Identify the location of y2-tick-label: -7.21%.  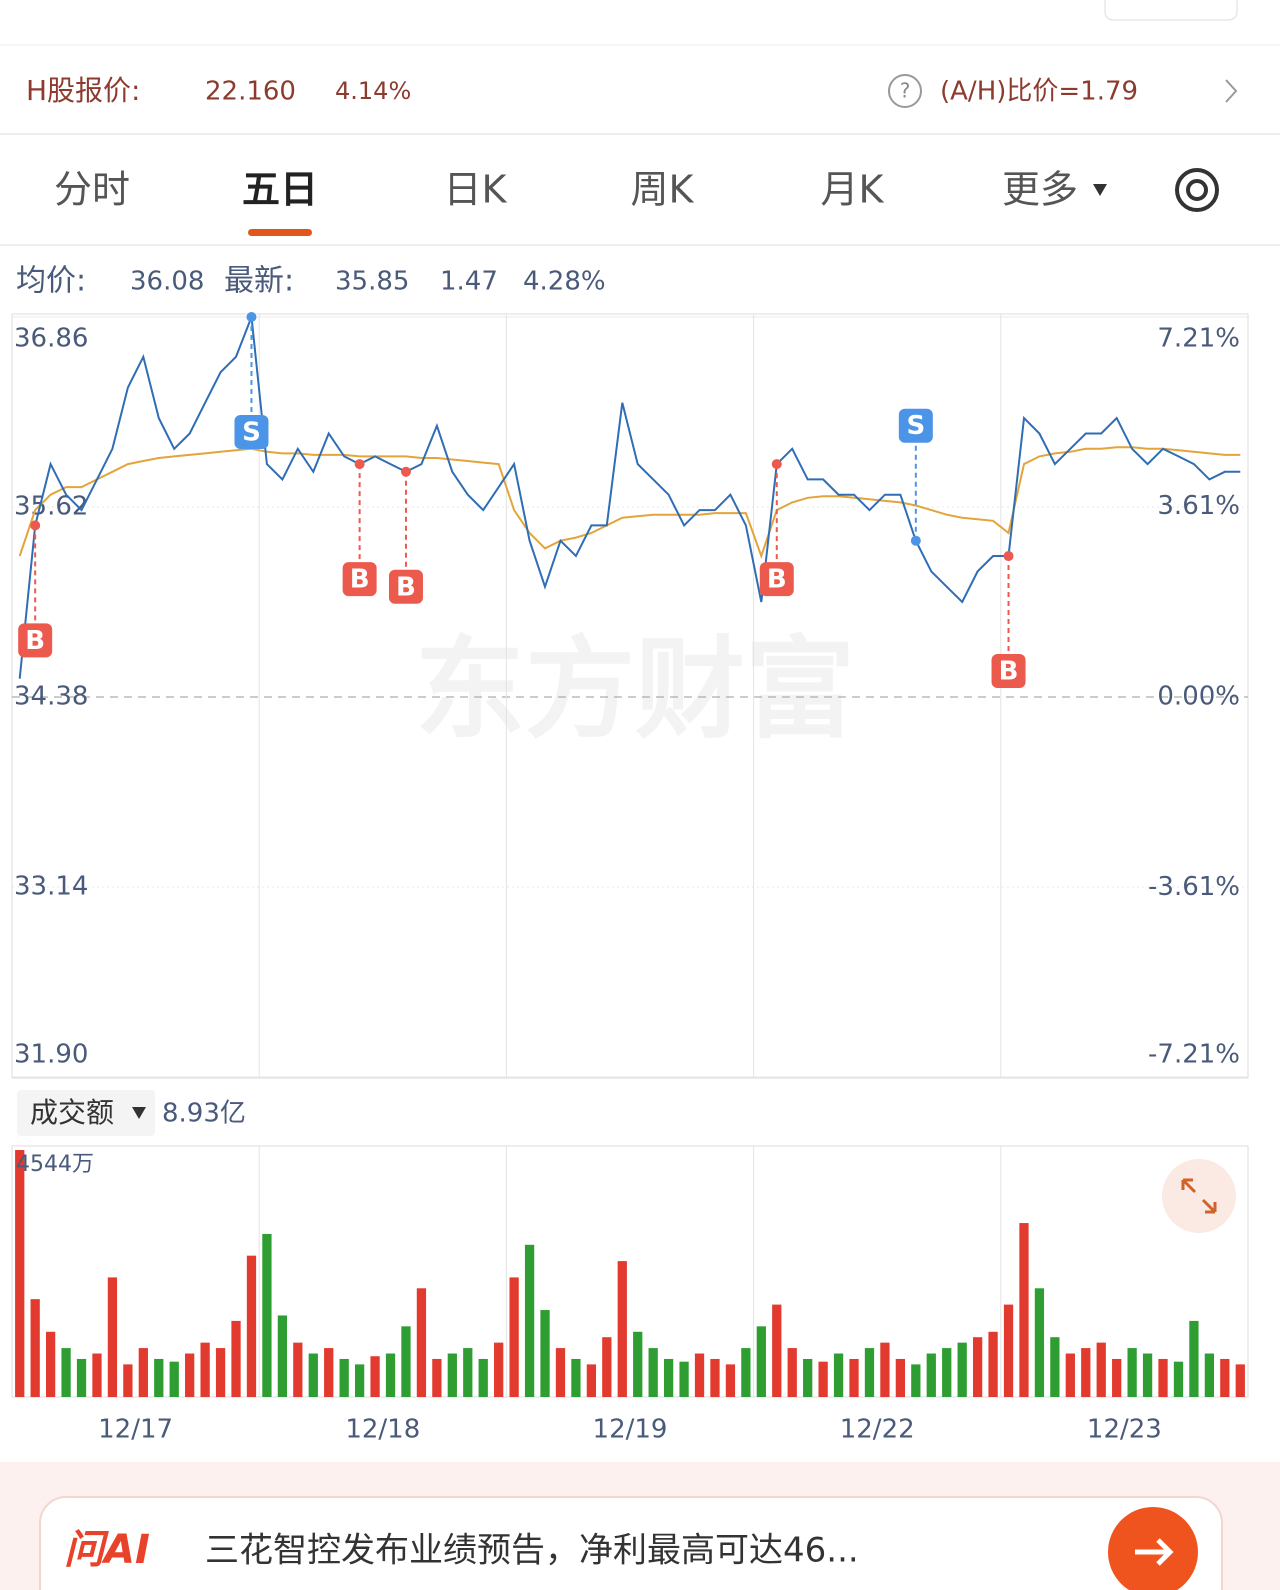
(1194, 1055).